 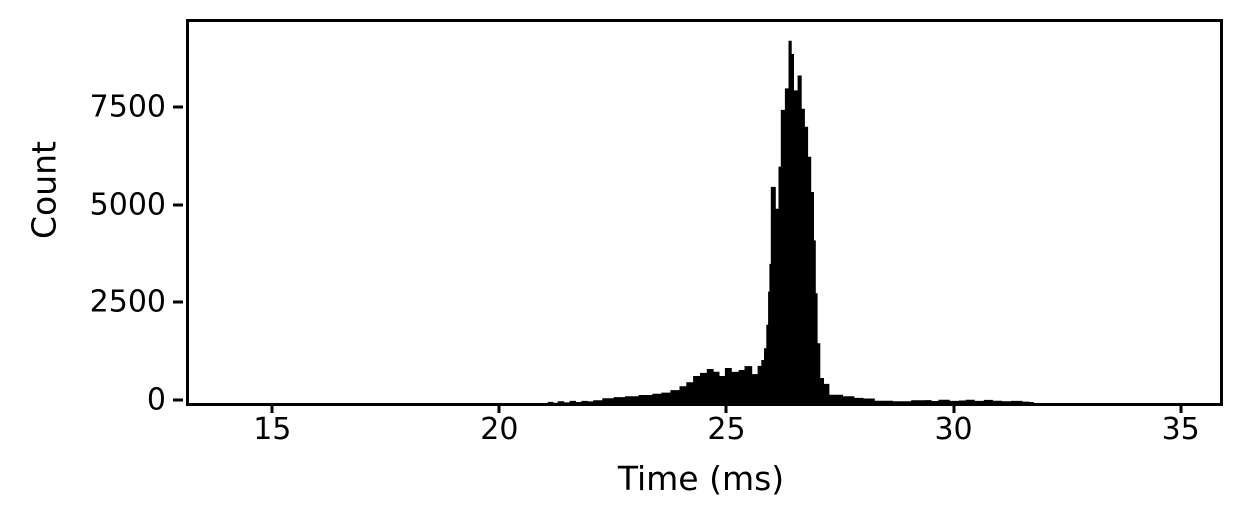 What do you see at coordinates (701, 478) in the screenshot?
I see `x-axis-label: Time (ms)` at bounding box center [701, 478].